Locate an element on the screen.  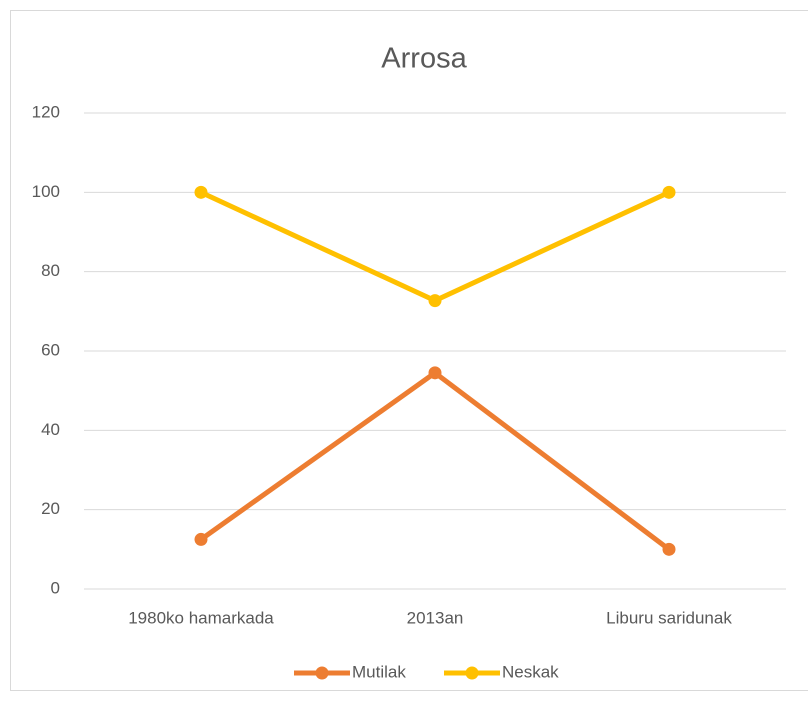
y-tick-label: 20 is located at coordinates (50, 508).